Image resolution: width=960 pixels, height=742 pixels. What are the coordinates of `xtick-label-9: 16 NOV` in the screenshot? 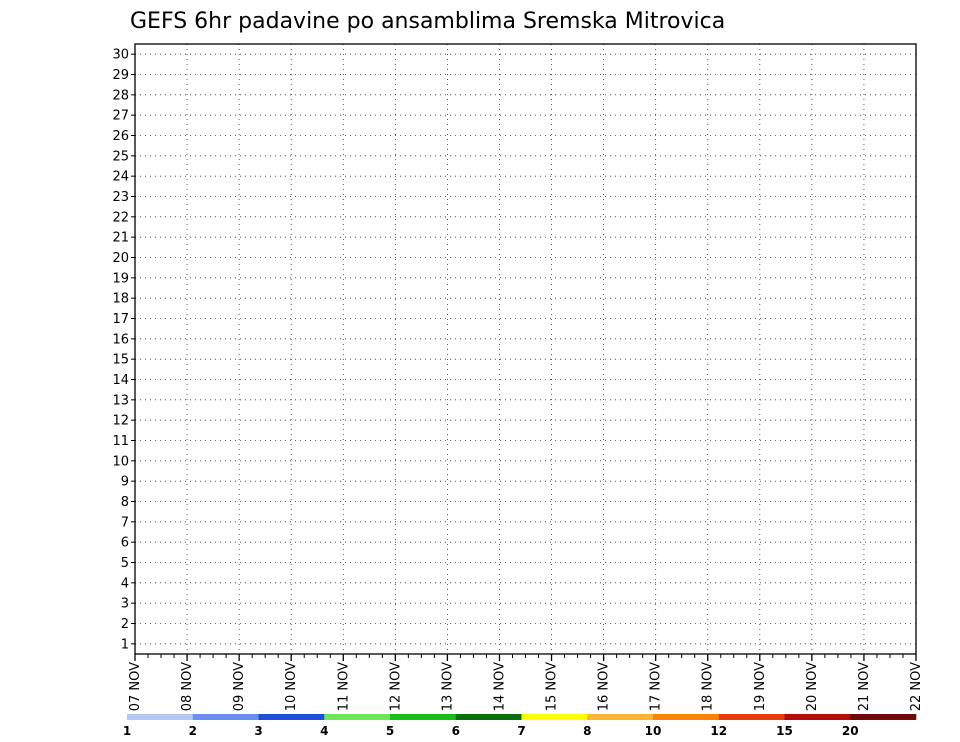 It's located at (604, 686).